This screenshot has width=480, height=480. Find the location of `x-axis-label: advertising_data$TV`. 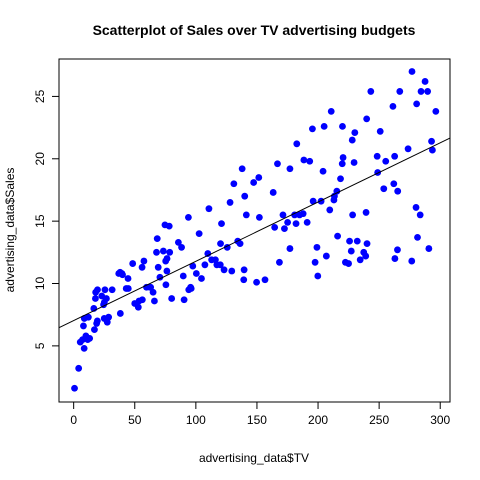

x-axis-label: advertising_data$TV is located at coordinates (254, 458).